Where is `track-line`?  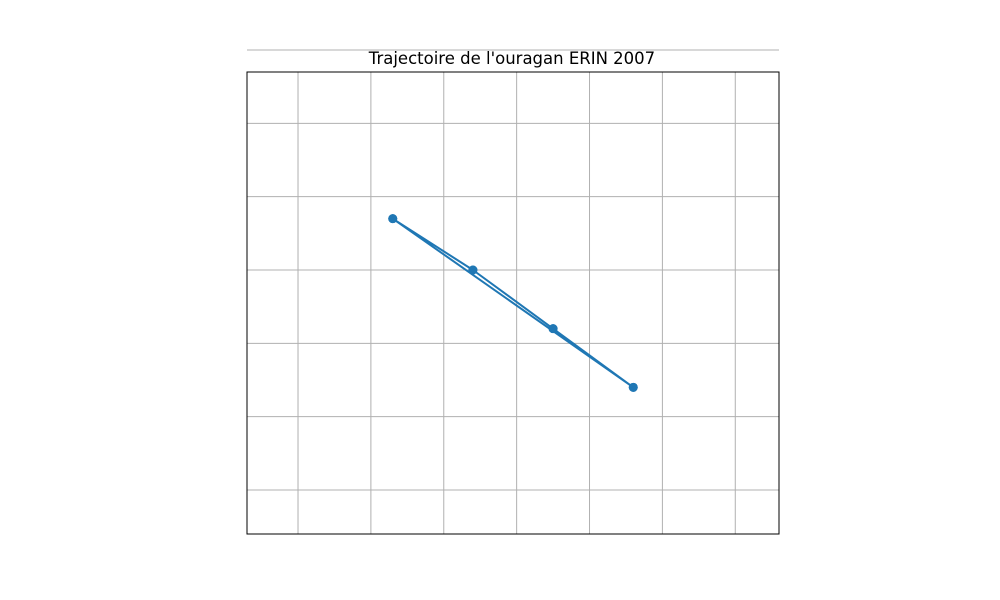 track-line is located at coordinates (513, 303).